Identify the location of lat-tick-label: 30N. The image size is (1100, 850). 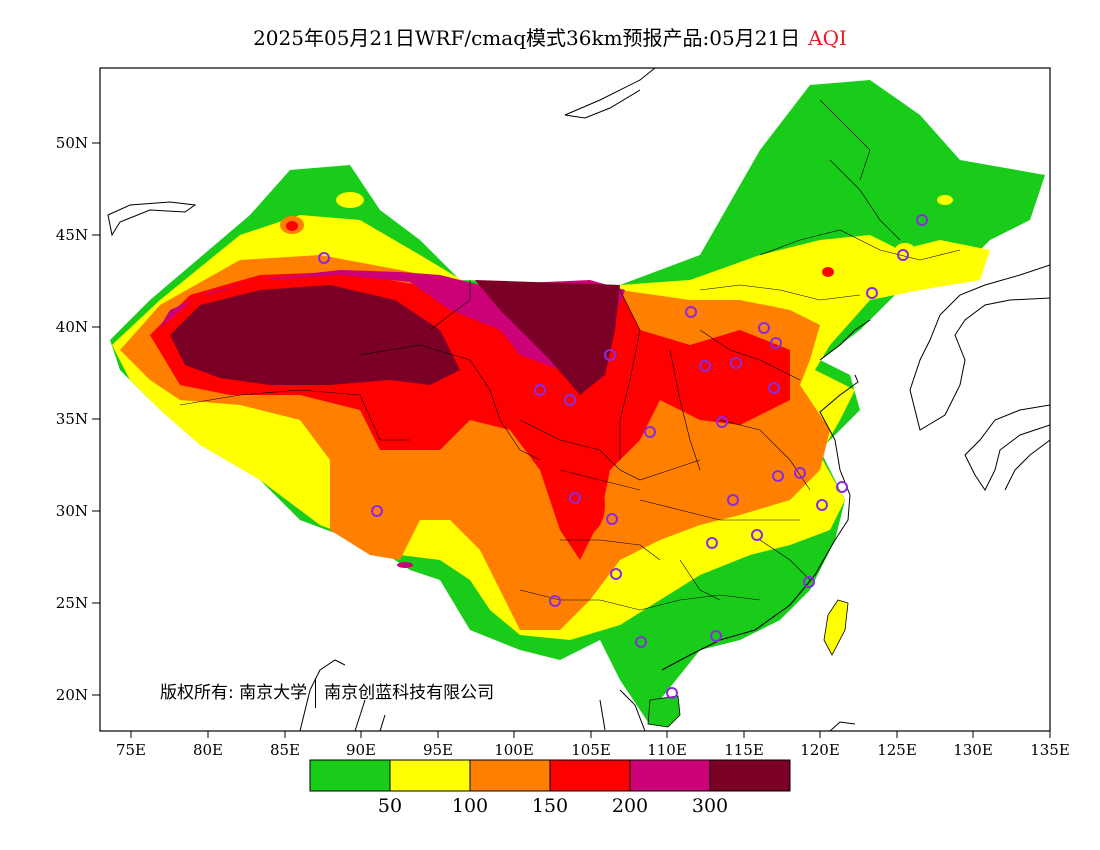
(72, 511).